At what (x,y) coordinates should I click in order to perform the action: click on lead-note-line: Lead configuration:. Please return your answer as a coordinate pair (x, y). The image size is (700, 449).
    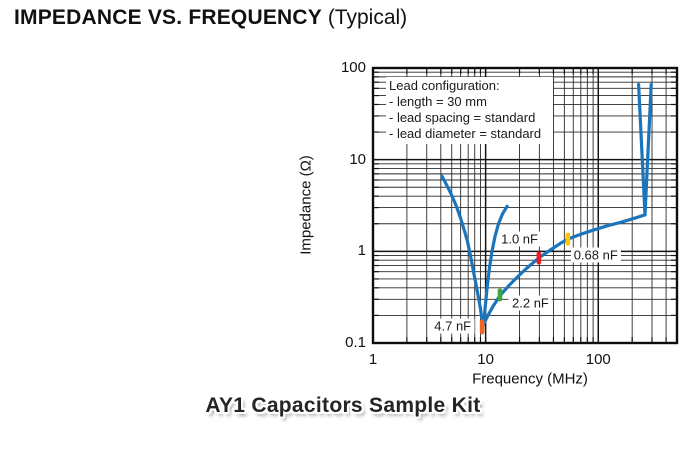
    Looking at the image, I should click on (444, 85).